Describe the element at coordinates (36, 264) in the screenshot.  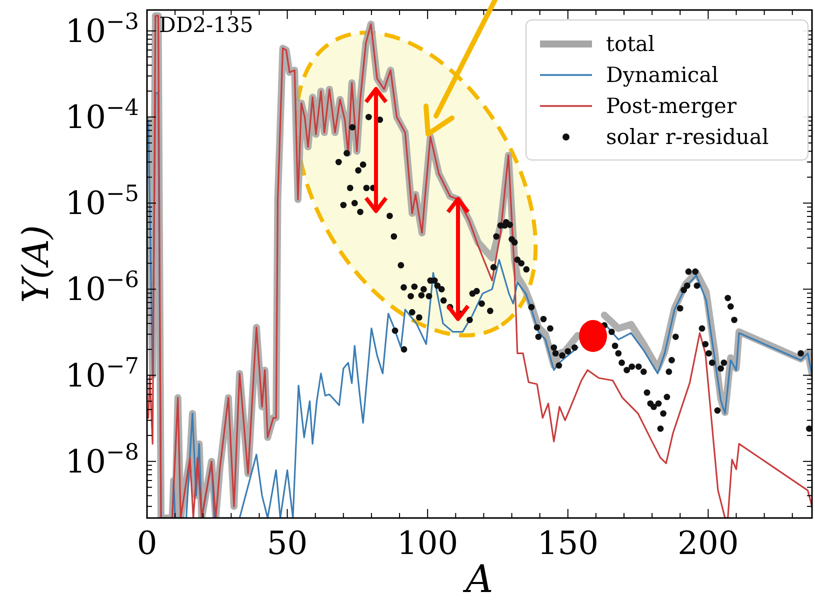
I see `y-axis-title: Y(A)` at that location.